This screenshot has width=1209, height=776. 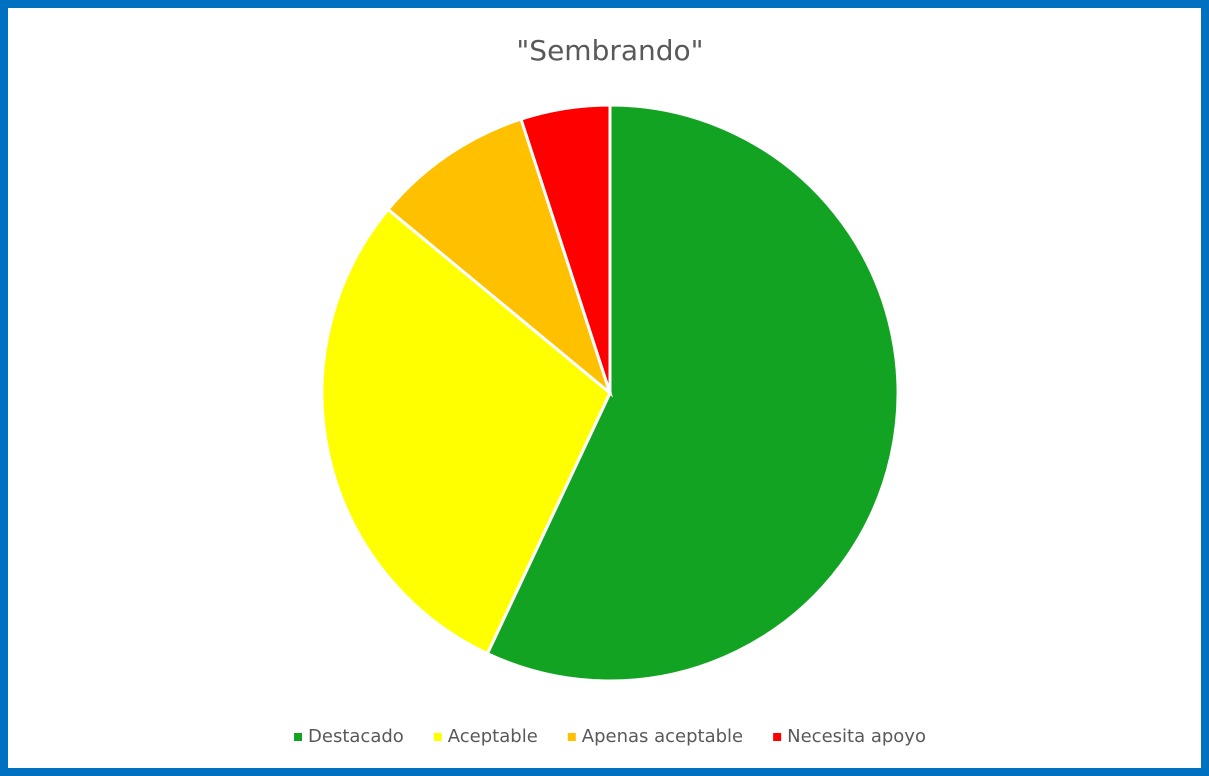 What do you see at coordinates (493, 736) in the screenshot?
I see `legend-label: Aceptable` at bounding box center [493, 736].